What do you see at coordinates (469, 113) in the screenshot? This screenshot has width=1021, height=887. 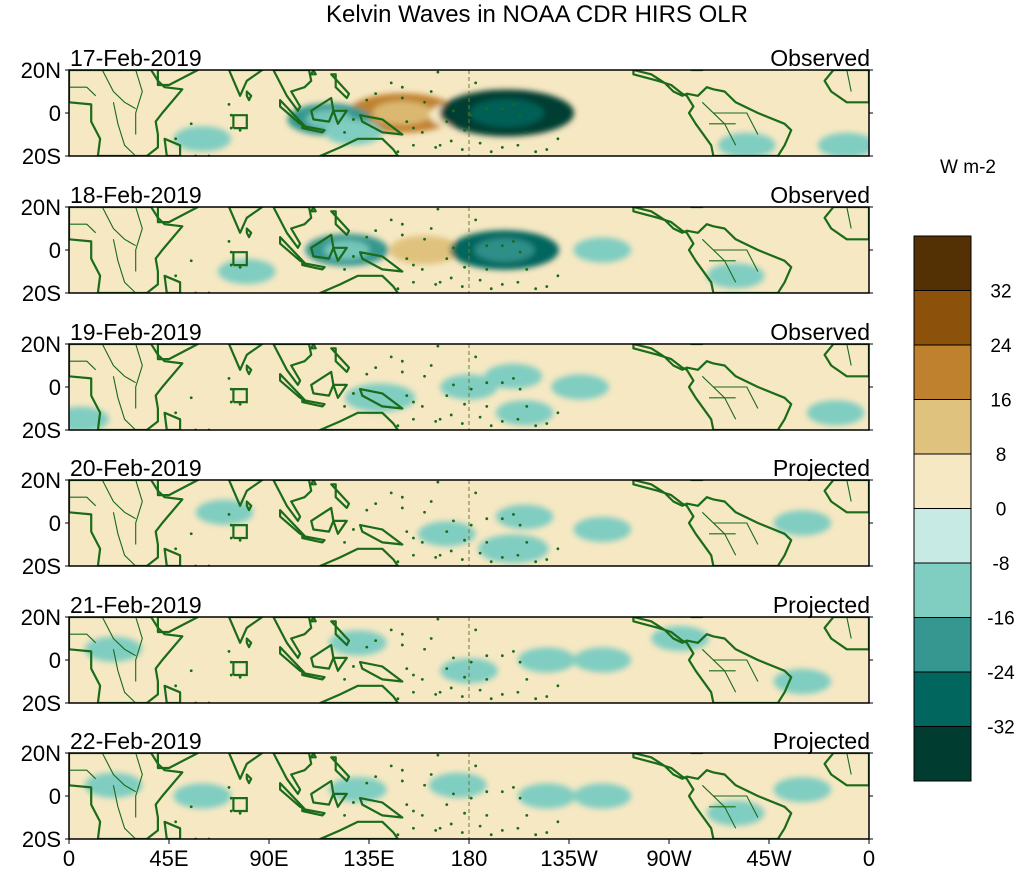 I see `coastlines` at bounding box center [469, 113].